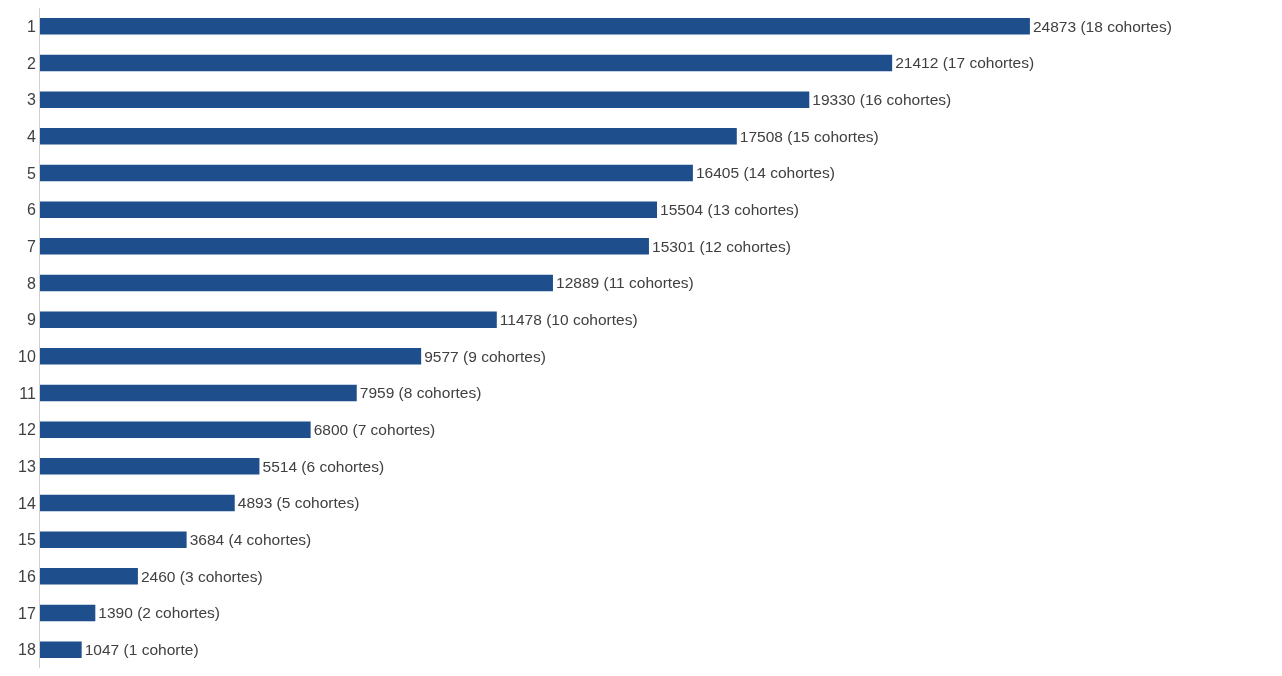 This screenshot has width=1282, height=676. What do you see at coordinates (27, 650) in the screenshot?
I see `y-tick-label: 18` at bounding box center [27, 650].